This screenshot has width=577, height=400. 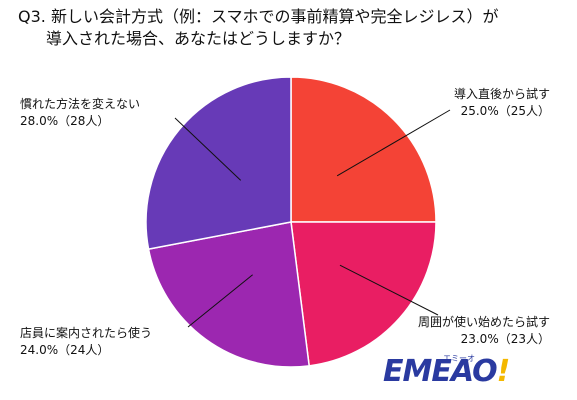 I want to click on emeao-logo: EMEAO! エミーオ, so click(x=453, y=373).